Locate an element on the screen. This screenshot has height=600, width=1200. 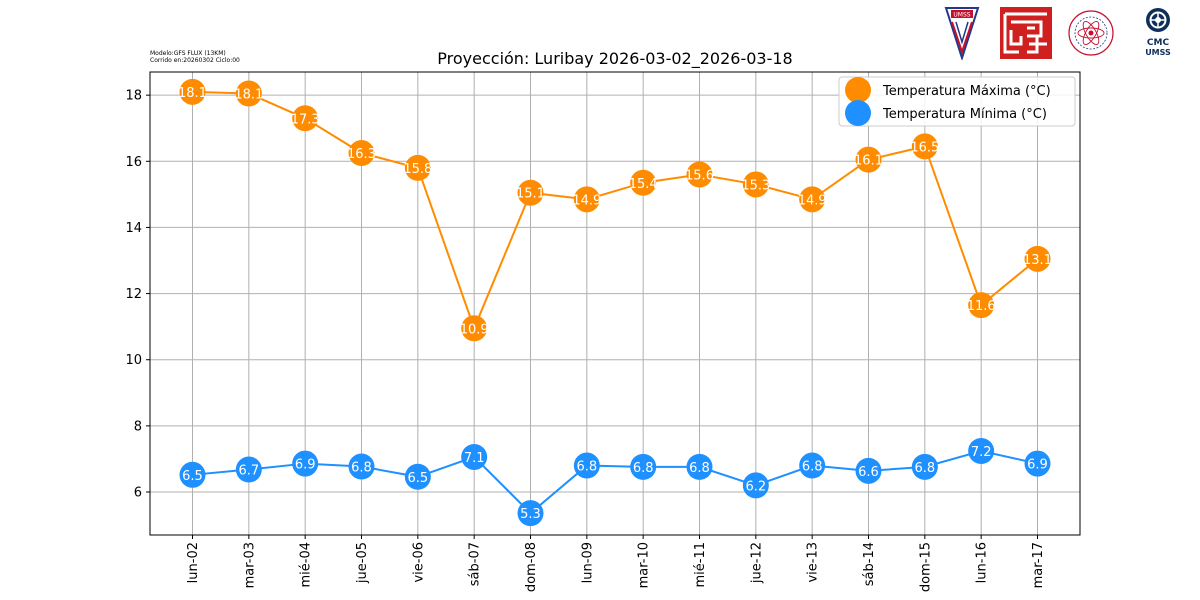
y-tick-label: 12 is located at coordinates (133, 294).